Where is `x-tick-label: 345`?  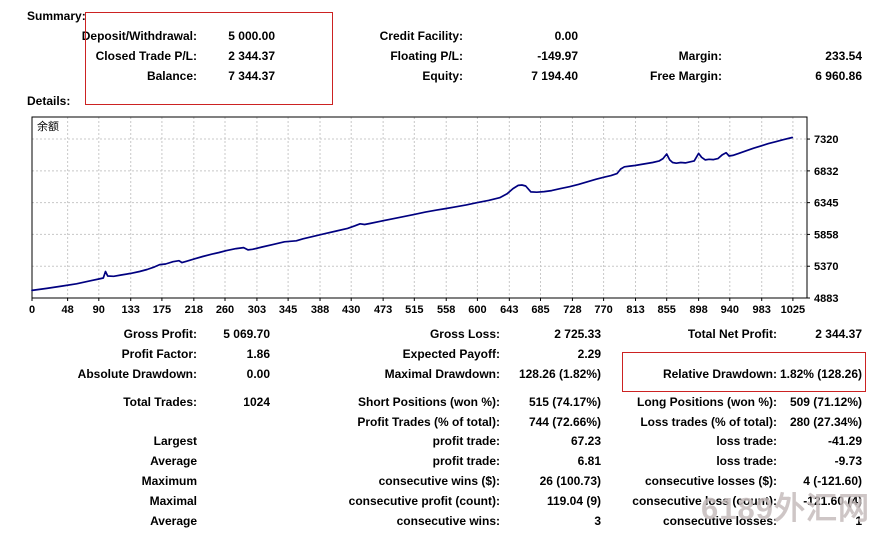
x-tick-label: 345 is located at coordinates (288, 310).